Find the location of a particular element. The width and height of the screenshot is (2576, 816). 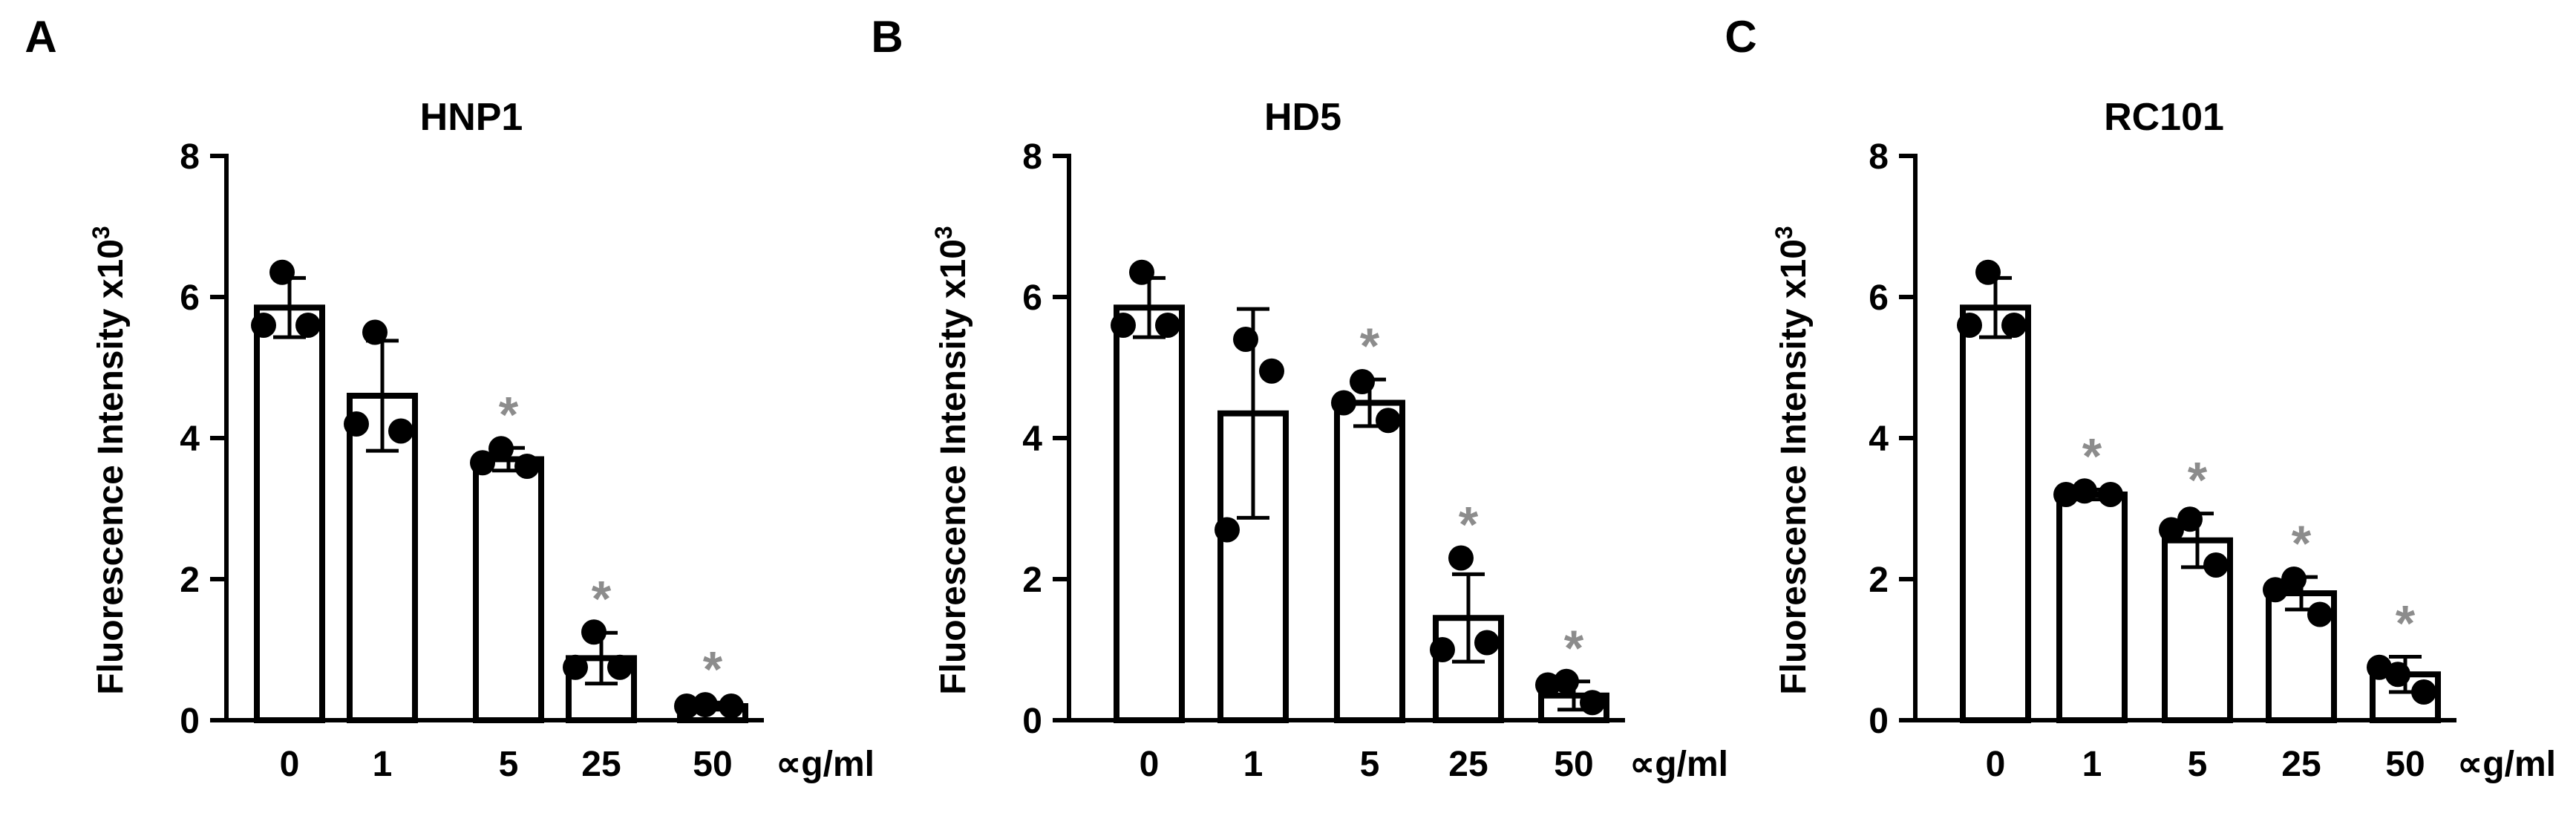

panel-label: A is located at coordinates (40, 37).